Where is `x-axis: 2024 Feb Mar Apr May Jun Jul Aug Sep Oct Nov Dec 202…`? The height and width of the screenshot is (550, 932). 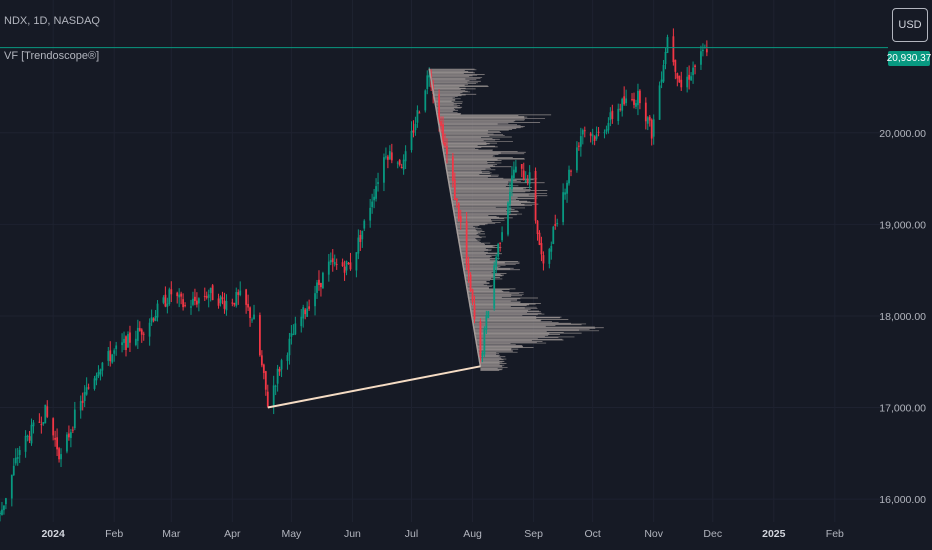 x-axis: 2024 Feb Mar Apr May Jun Jul Aug Sep Oct Nov Dec 202… is located at coordinates (442, 534).